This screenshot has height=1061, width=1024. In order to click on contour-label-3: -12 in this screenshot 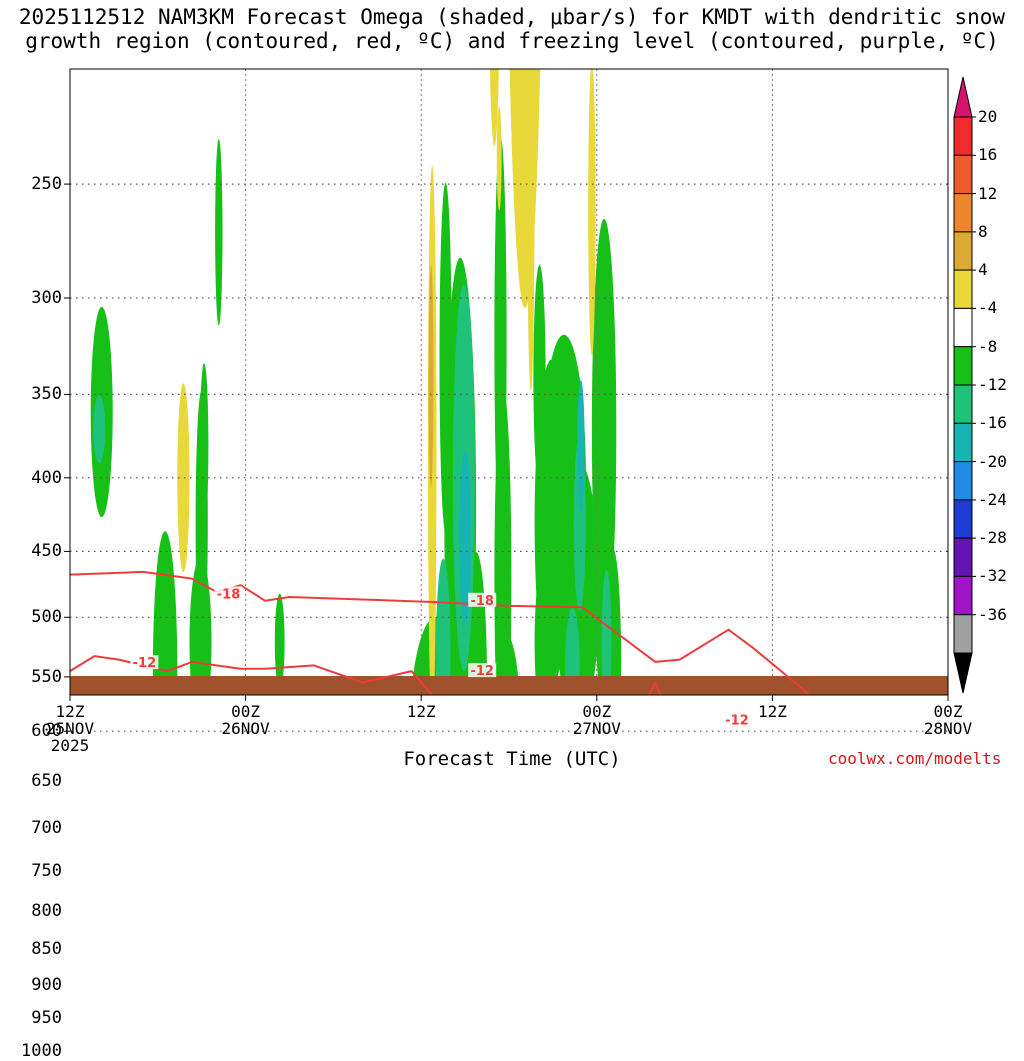, I will do `click(482, 671)`.